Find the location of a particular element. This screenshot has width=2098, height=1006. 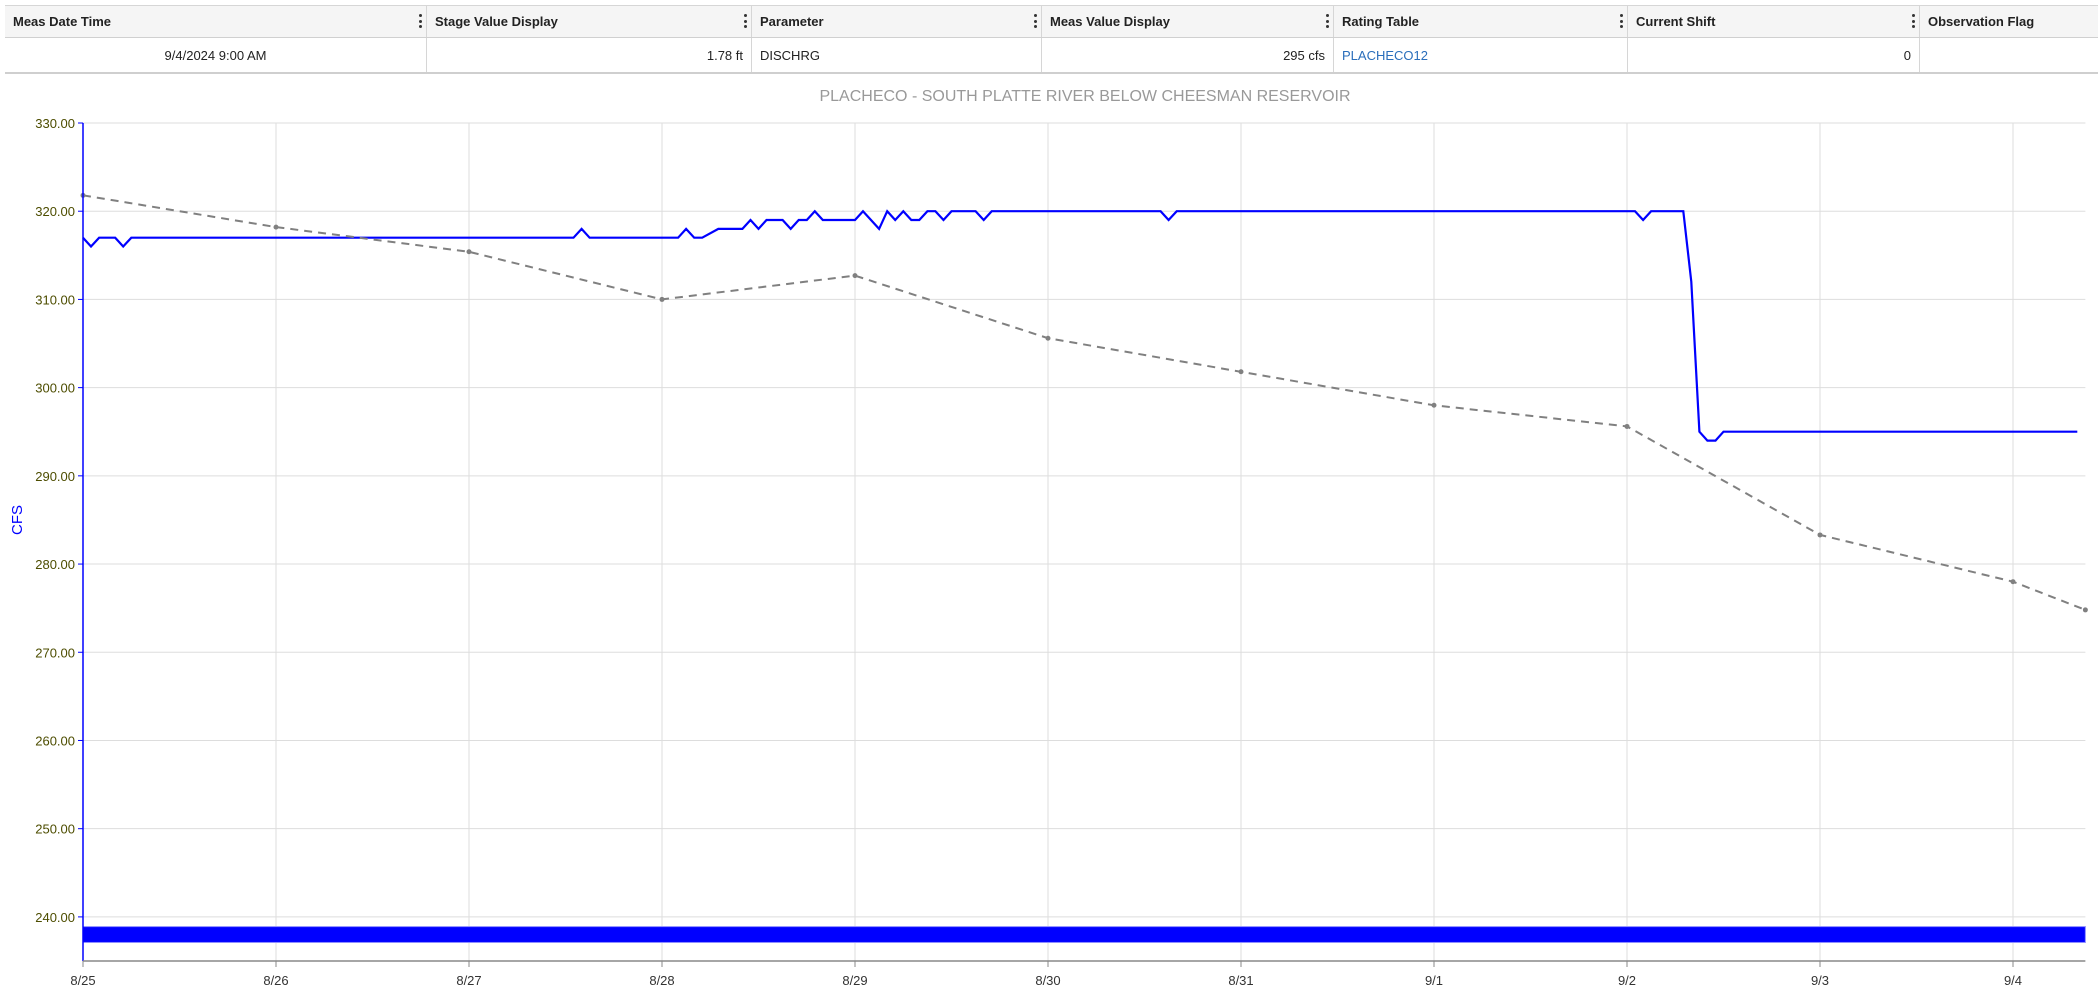

rating-table-link: PLACHECO12 is located at coordinates (1385, 55).